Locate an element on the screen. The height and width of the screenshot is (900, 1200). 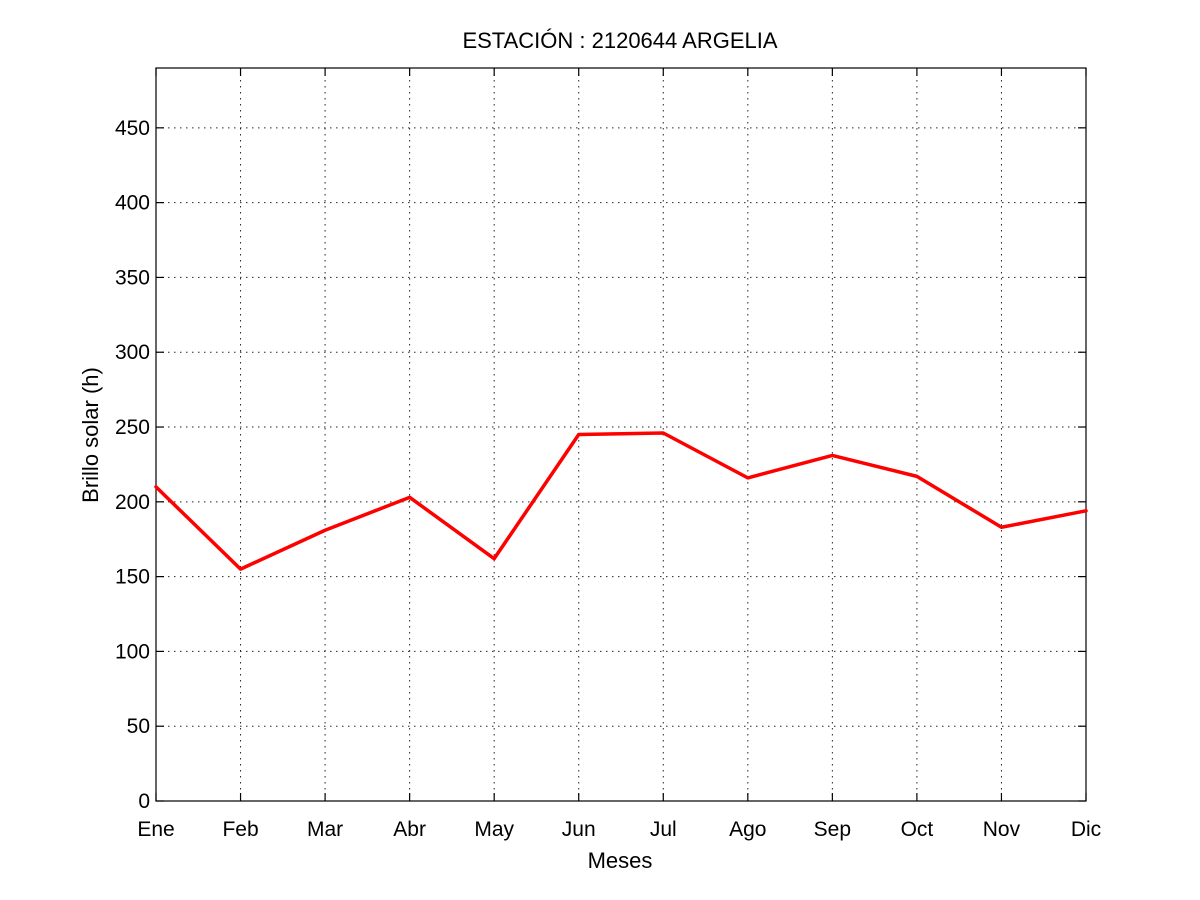
x-tick-label: Abr is located at coordinates (409, 829).